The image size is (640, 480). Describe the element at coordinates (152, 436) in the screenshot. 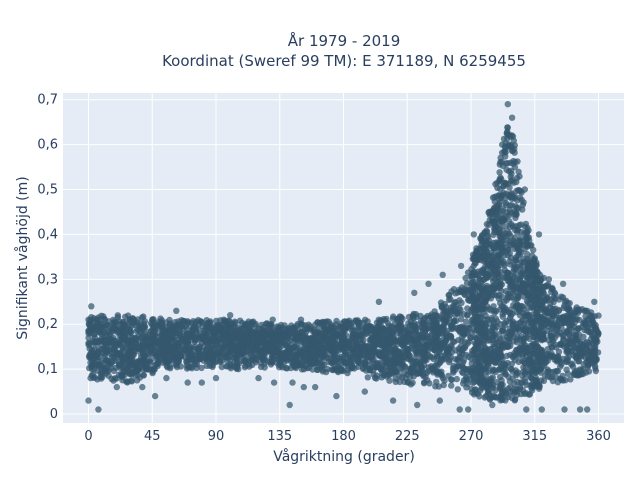

I see `x-tick-label: 45` at that location.